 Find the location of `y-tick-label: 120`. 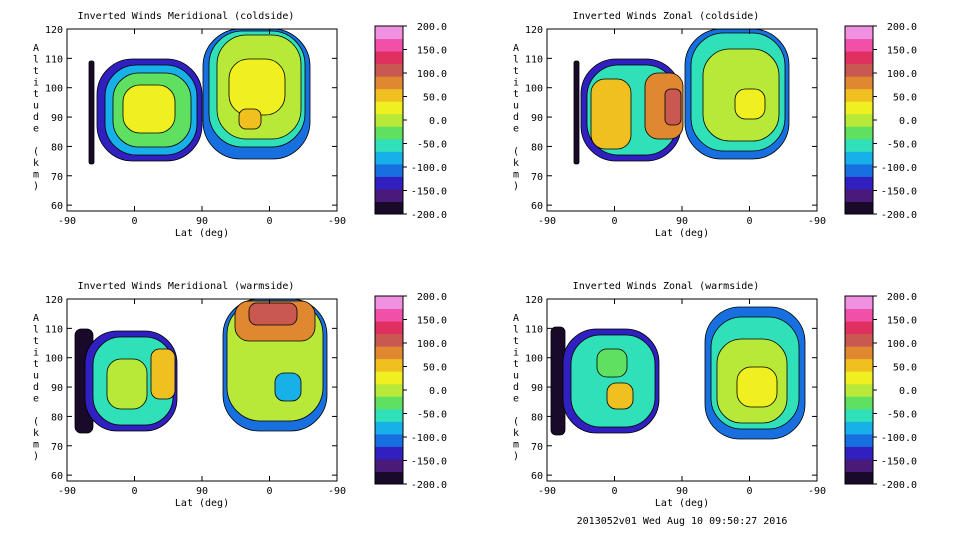

y-tick-label: 120 is located at coordinates (54, 300).